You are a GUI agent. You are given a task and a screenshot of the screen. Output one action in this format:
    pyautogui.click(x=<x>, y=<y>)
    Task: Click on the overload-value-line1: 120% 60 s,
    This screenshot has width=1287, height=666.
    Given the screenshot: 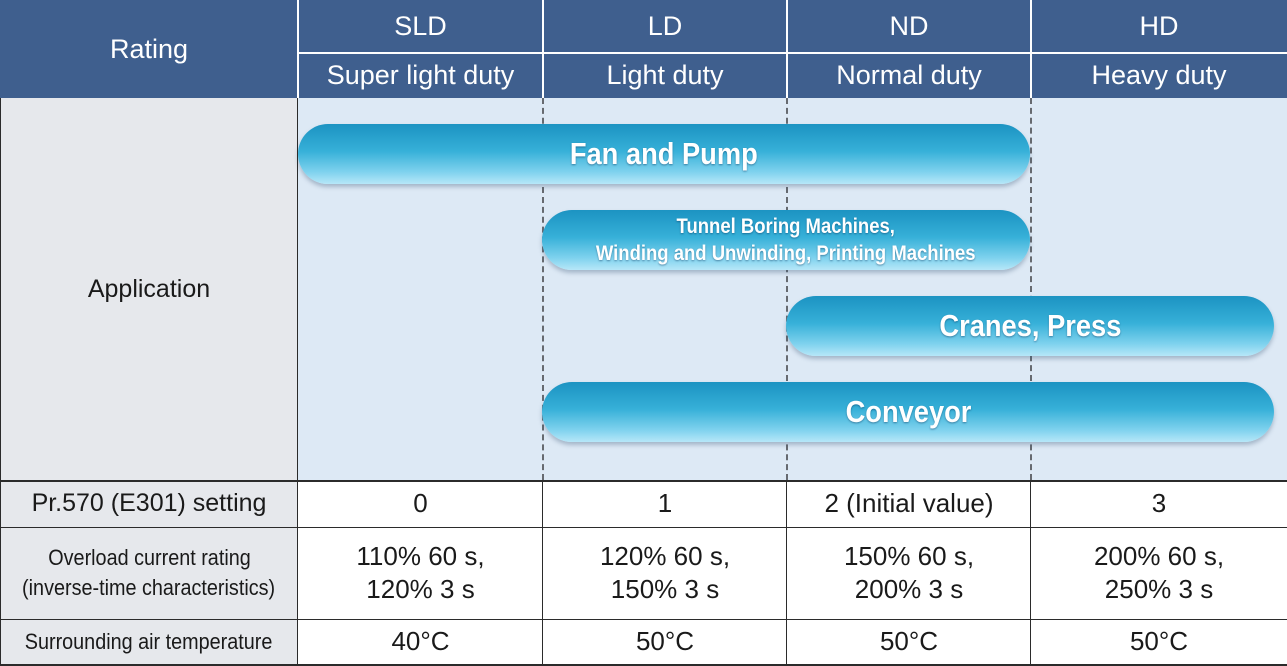 What is the action you would take?
    pyautogui.click(x=665, y=556)
    